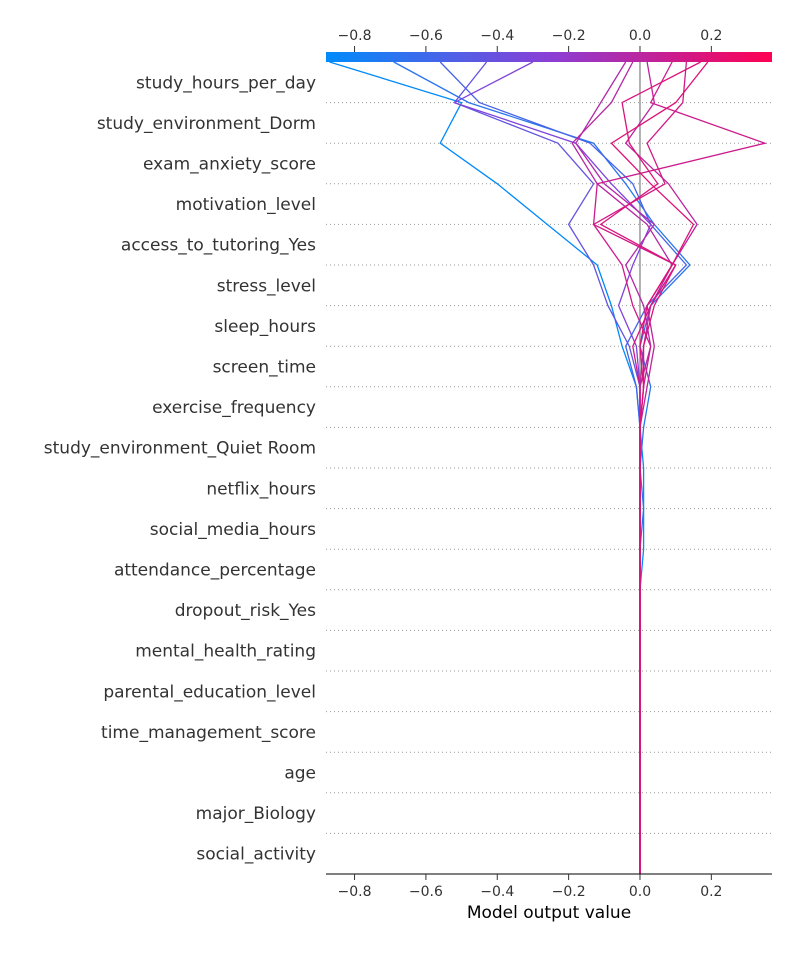 This screenshot has height=955, width=800. I want to click on decision-line, so click(659, 467).